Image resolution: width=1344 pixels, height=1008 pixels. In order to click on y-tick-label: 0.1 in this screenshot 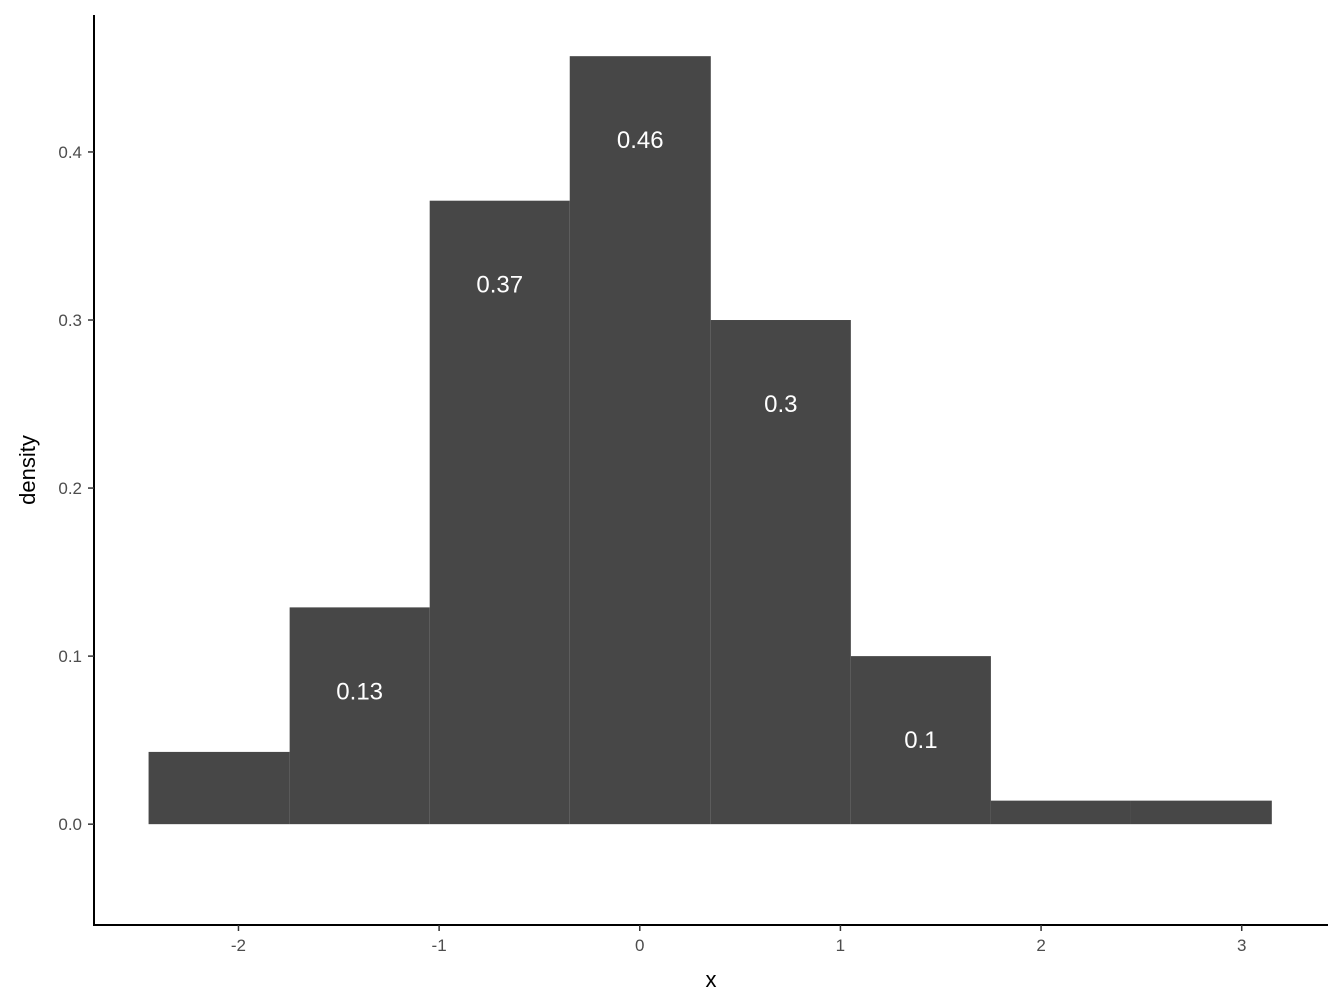, I will do `click(70, 656)`.